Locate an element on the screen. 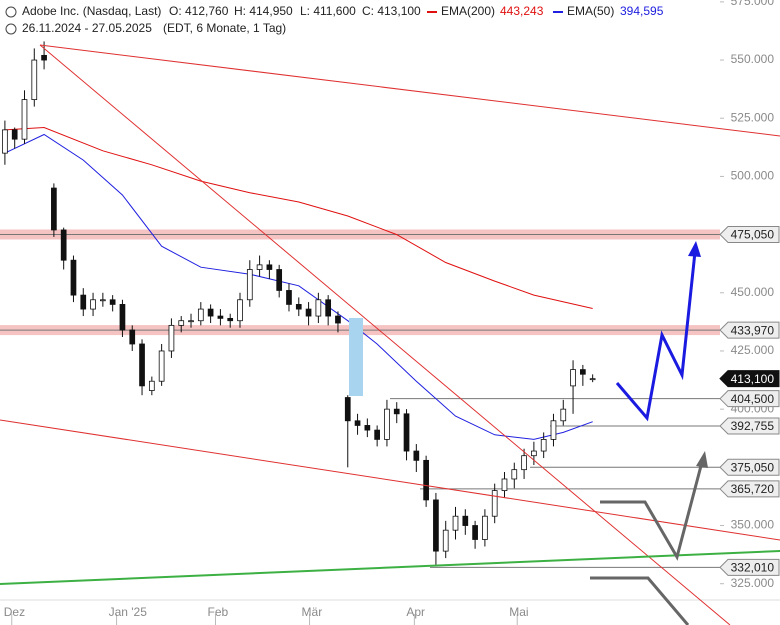 Image resolution: width=780 pixels, height=625 pixels. header-low: L: 411,600 is located at coordinates (328, 11).